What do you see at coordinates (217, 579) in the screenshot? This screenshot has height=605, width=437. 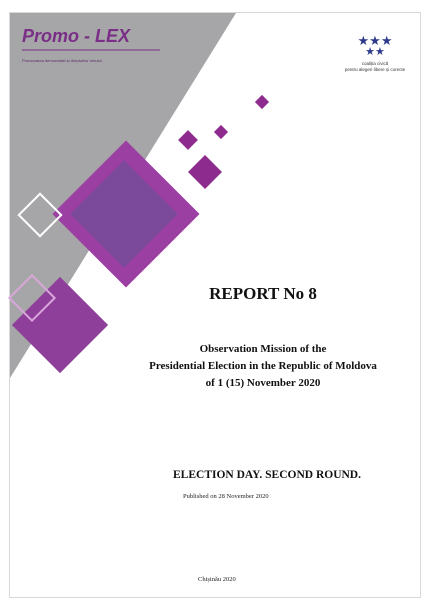 I see `footer: Chișinău 2020` at bounding box center [217, 579].